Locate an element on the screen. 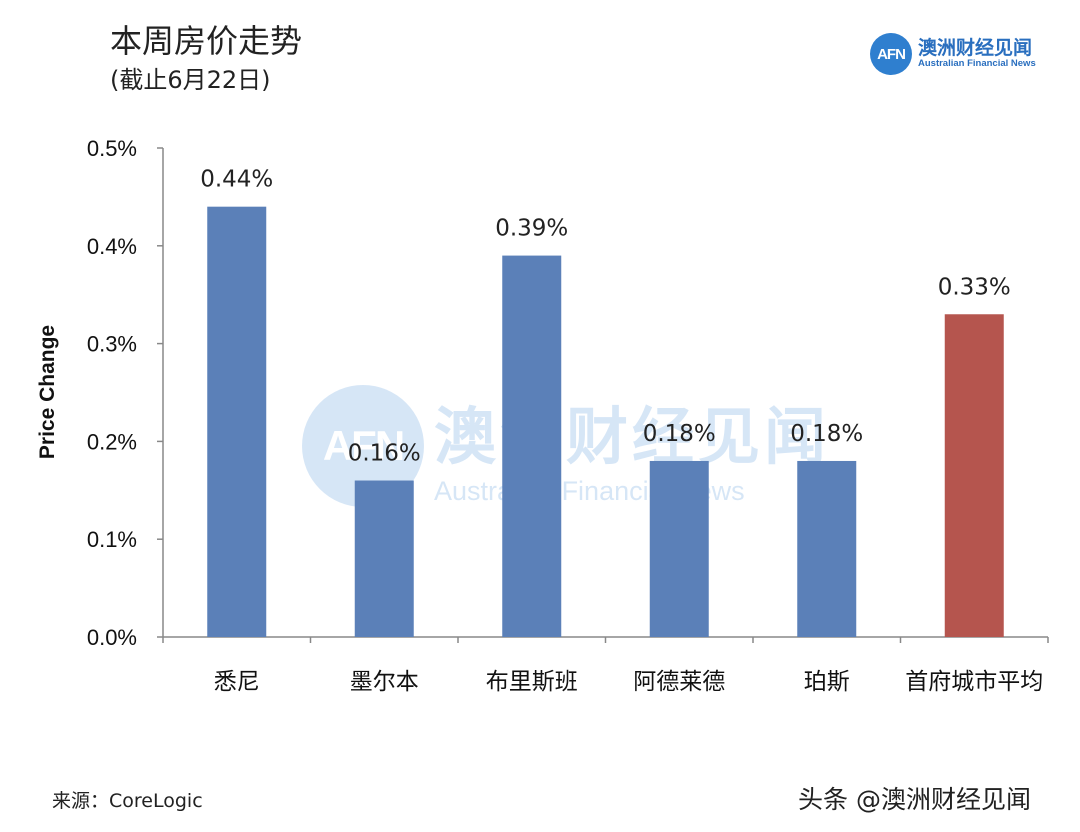  data-label: 0.16% is located at coordinates (384, 454).